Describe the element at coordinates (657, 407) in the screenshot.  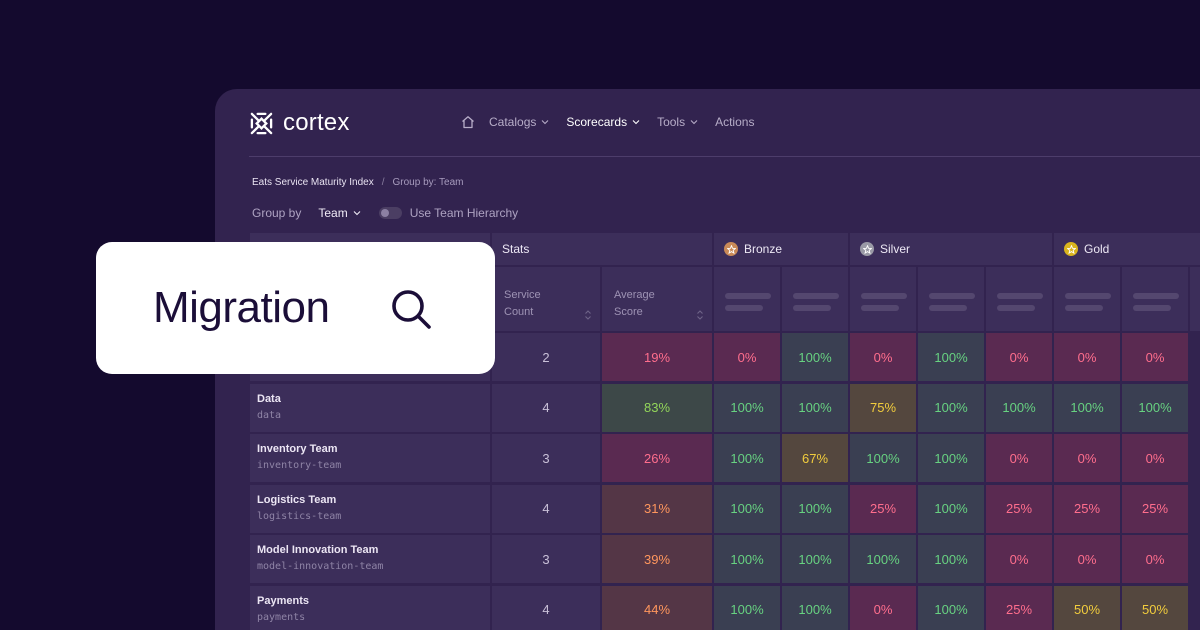
I see `average-score-cell: 83%` at that location.